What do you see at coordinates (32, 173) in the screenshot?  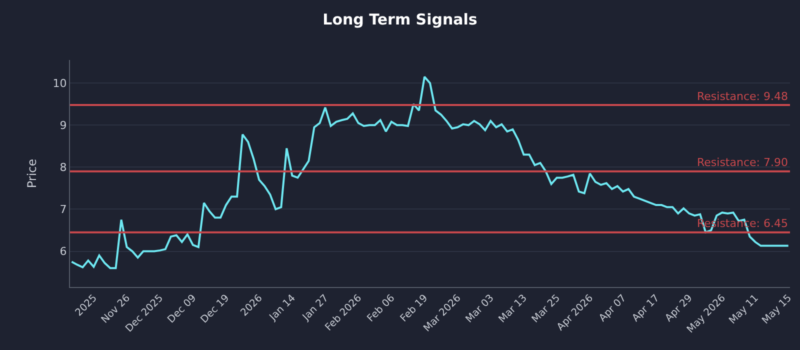 I see `y-axis-title: Price` at bounding box center [32, 173].